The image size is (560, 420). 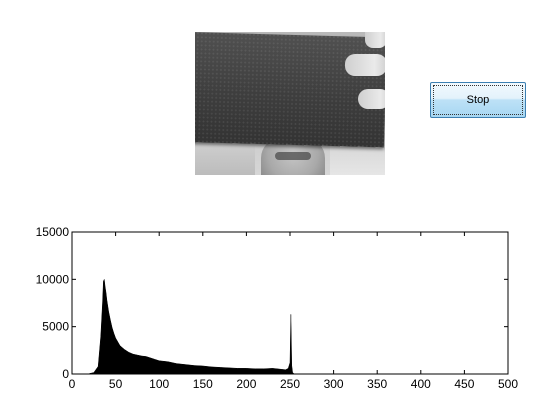 I want to click on y-tick-label: 0, so click(x=65, y=374).